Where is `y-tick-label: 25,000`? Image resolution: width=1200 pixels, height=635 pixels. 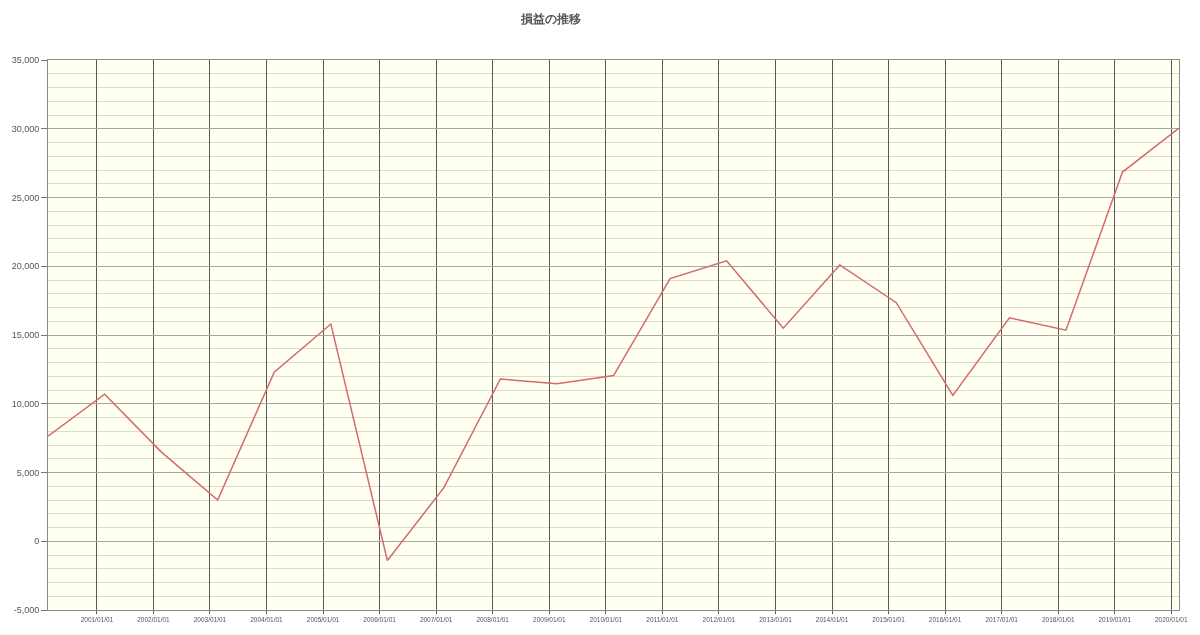 y-tick-label: 25,000 is located at coordinates (25, 197).